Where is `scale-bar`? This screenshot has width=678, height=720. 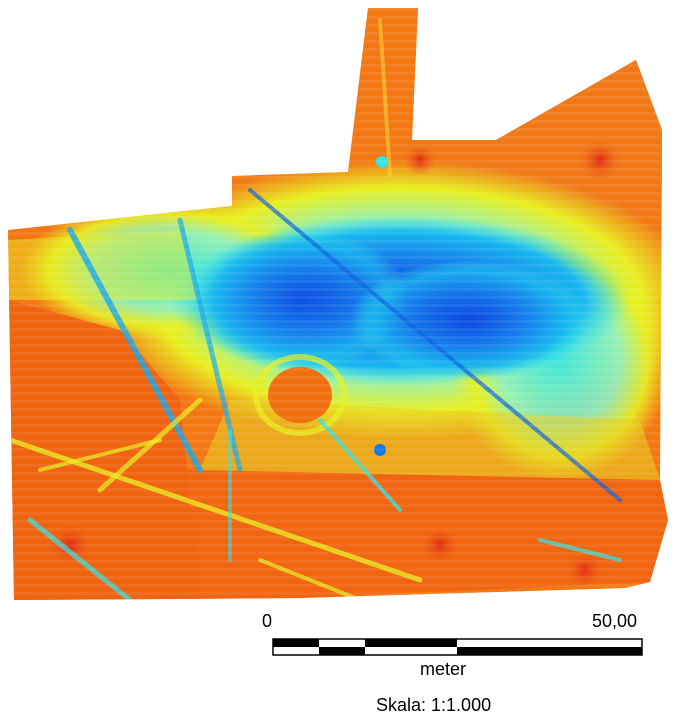 scale-bar is located at coordinates (457, 647).